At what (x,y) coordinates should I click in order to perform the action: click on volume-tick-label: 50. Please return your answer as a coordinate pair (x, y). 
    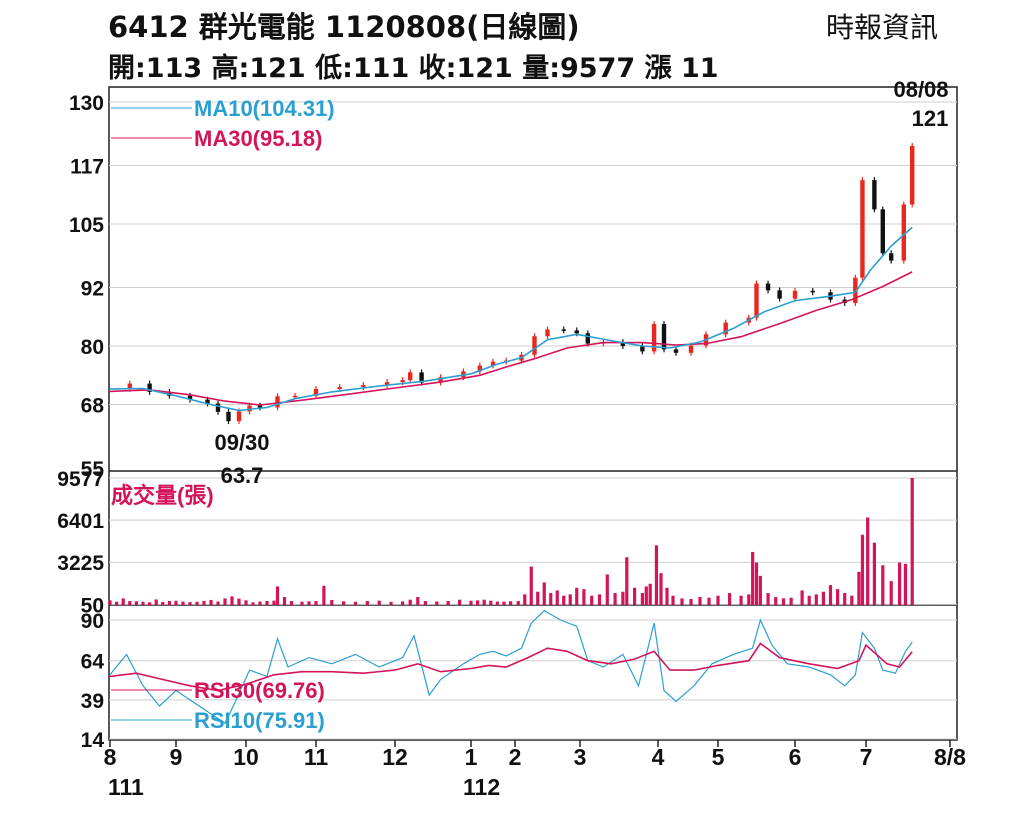
    Looking at the image, I should click on (92, 605).